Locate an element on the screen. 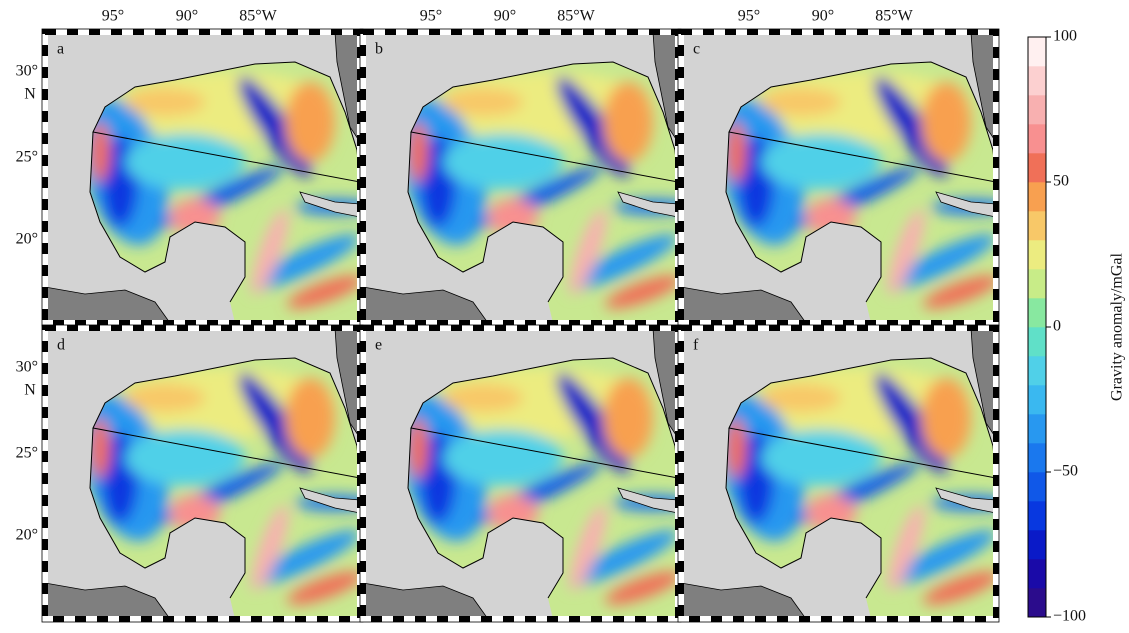 The width and height of the screenshot is (1129, 633). map-panel: d is located at coordinates (208, 473).